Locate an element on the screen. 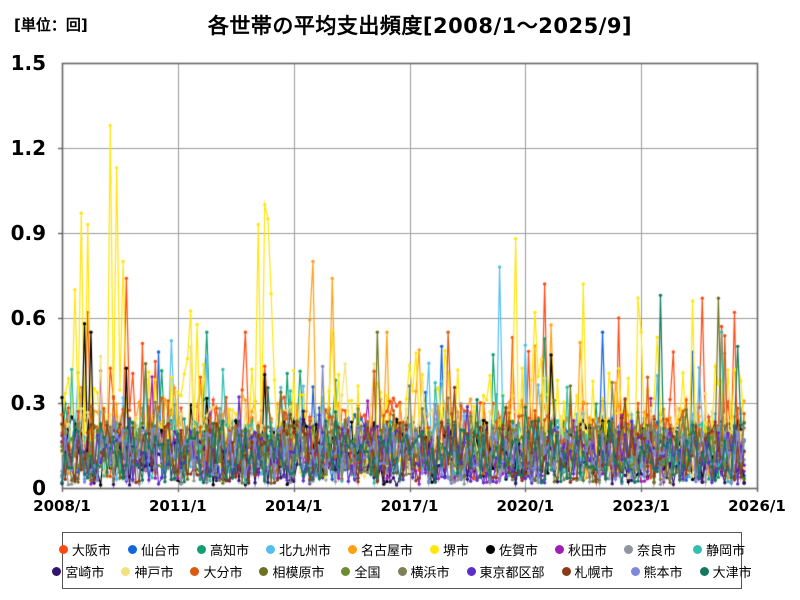 This screenshot has height=600, width=800. legend-row: 宮崎市 神戸市 大分市 相模原市 全国 横浜市 東京都区部 札幌市 熊本市 大津市 is located at coordinates (402, 571).